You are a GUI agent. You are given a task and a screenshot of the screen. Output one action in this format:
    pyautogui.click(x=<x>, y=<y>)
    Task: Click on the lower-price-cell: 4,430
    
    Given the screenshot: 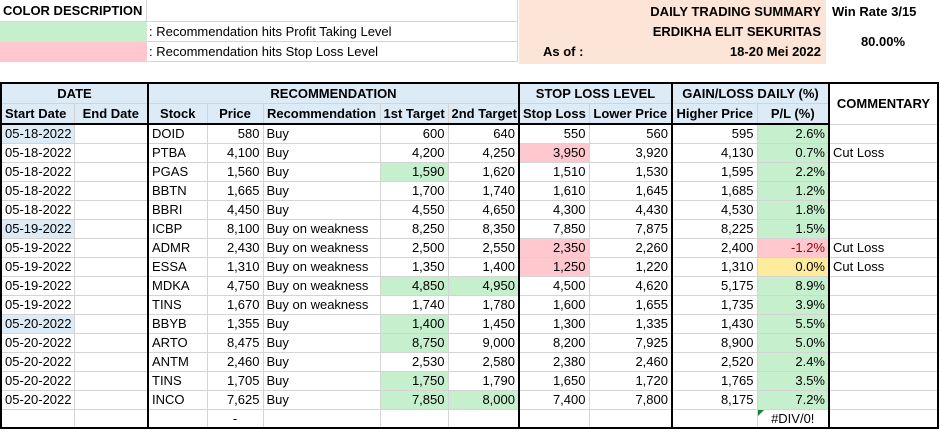 What is the action you would take?
    pyautogui.click(x=630, y=209)
    